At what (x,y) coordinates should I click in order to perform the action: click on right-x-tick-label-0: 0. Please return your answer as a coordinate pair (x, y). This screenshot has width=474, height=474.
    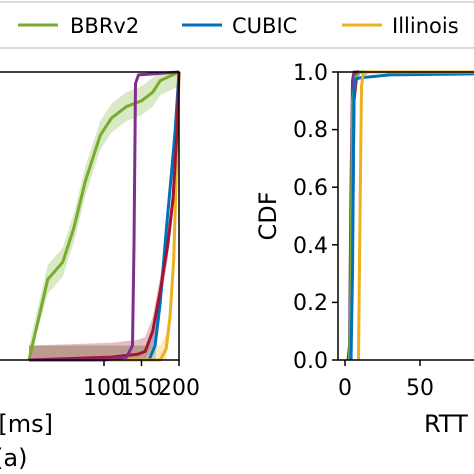
    Looking at the image, I should click on (345, 388).